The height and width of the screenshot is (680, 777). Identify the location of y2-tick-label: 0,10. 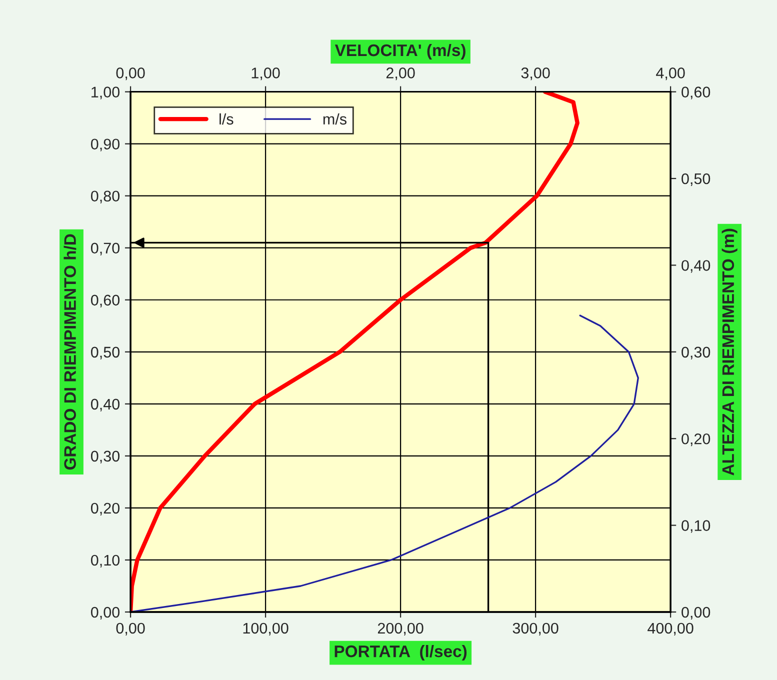
(696, 526).